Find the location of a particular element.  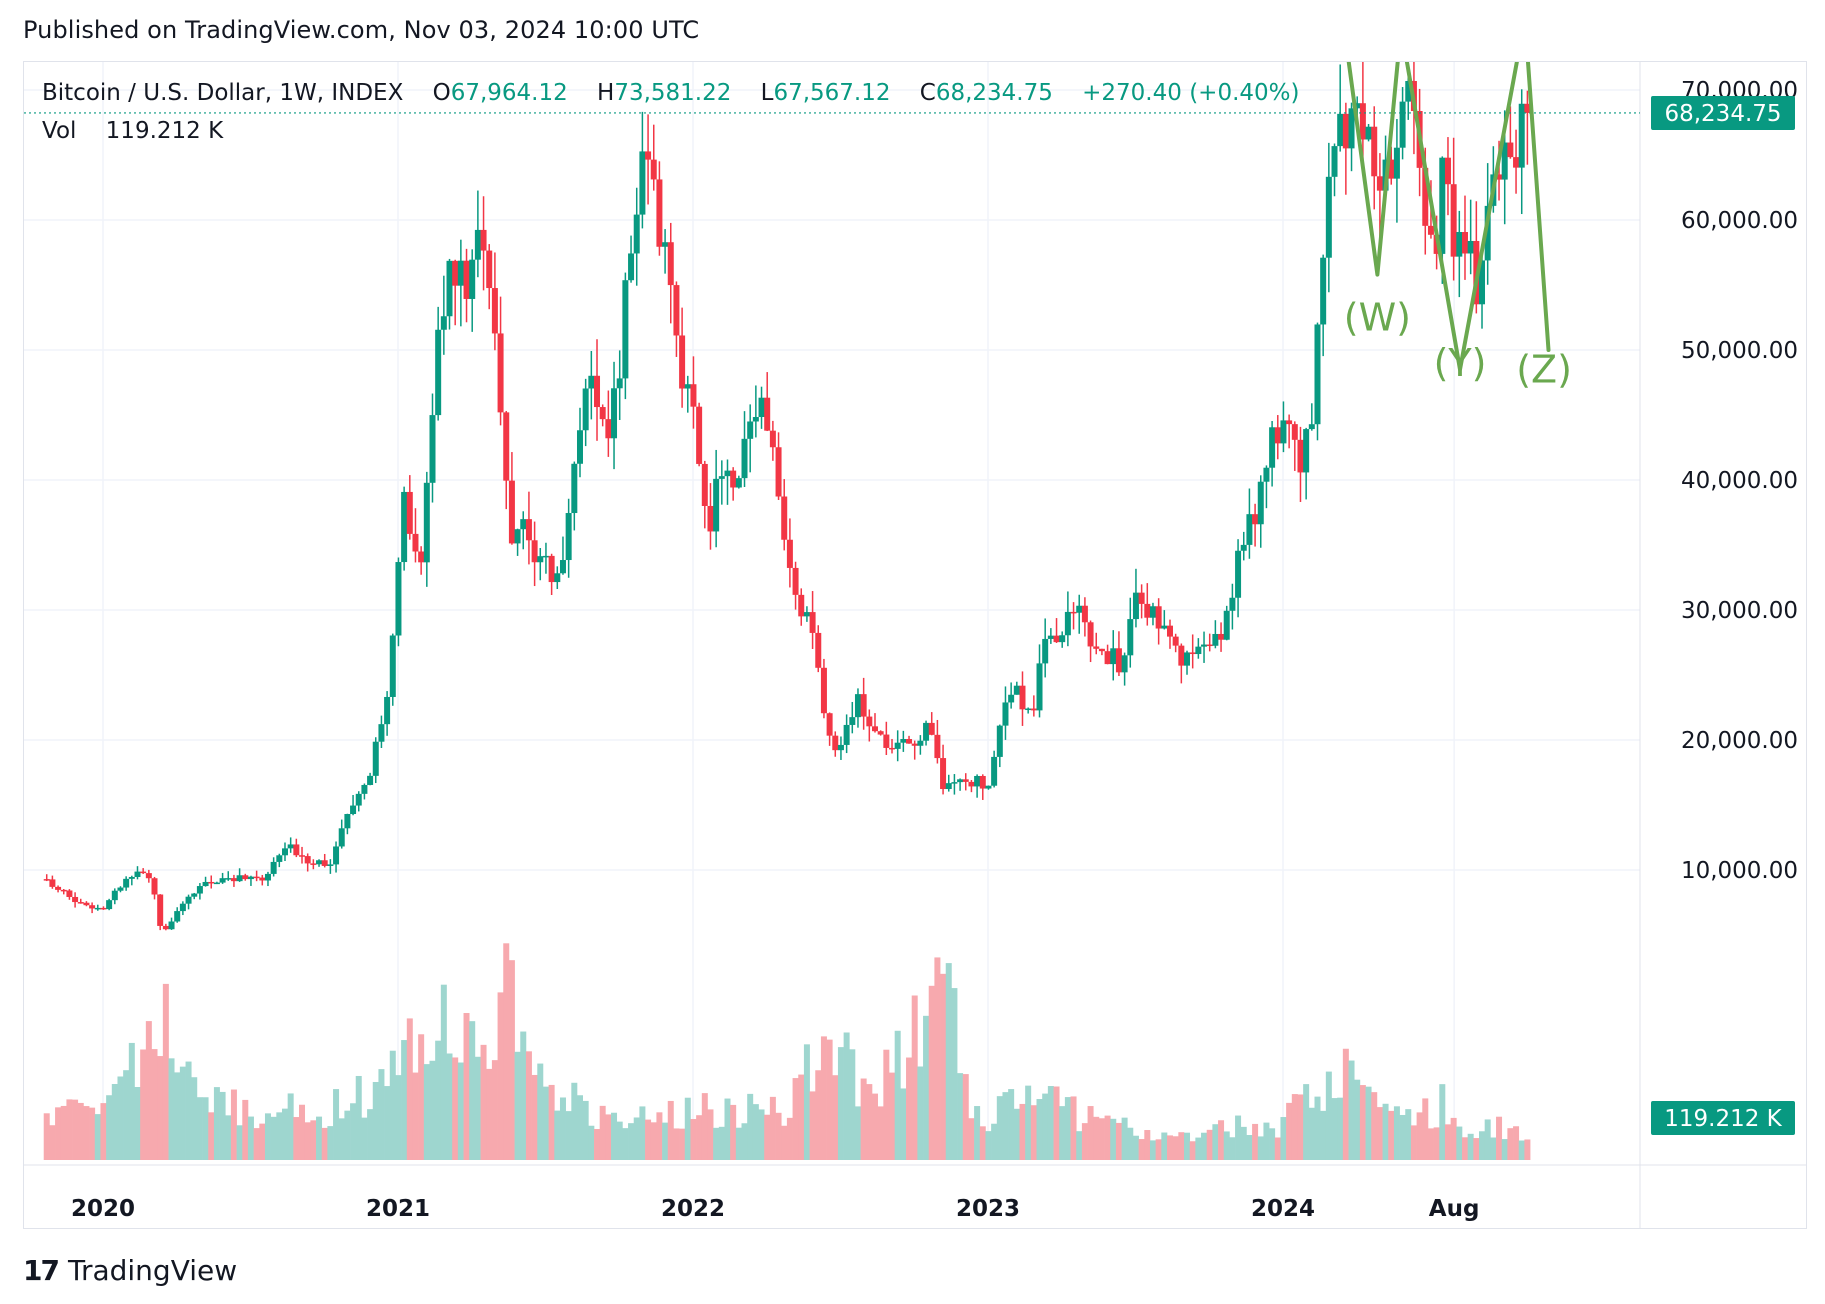

last-price-tag is located at coordinates (1723, 112).